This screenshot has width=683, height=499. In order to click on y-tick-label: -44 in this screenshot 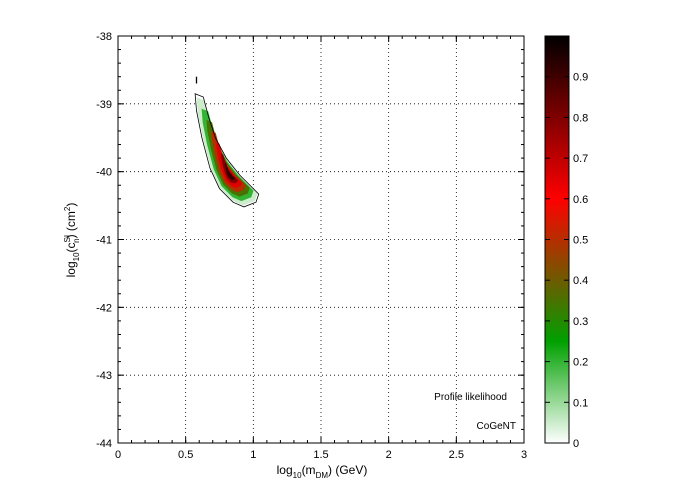, I will do `click(104, 444)`.